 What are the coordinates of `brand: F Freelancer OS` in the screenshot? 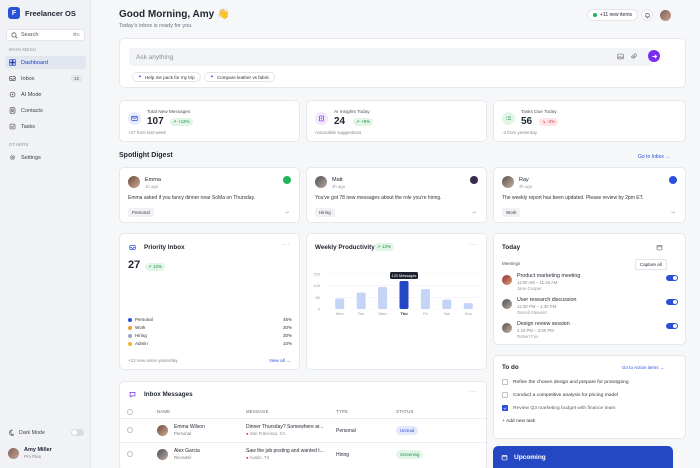 It's located at (42, 13).